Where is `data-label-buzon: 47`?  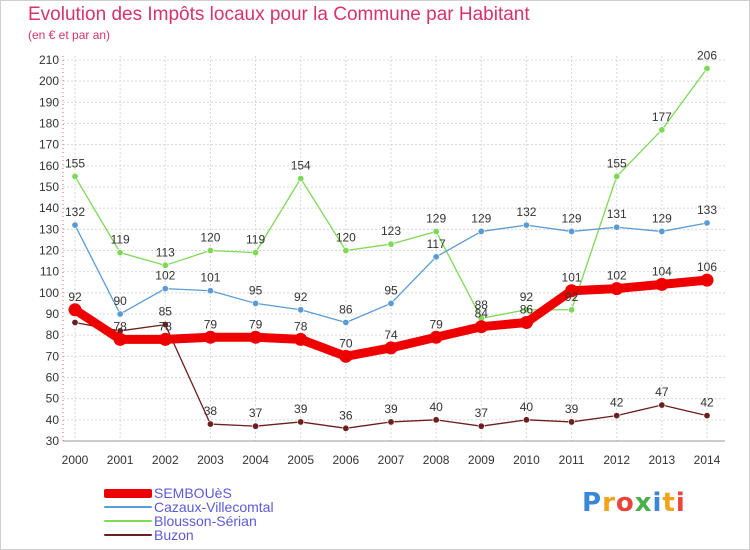
data-label-buzon: 47 is located at coordinates (662, 392).